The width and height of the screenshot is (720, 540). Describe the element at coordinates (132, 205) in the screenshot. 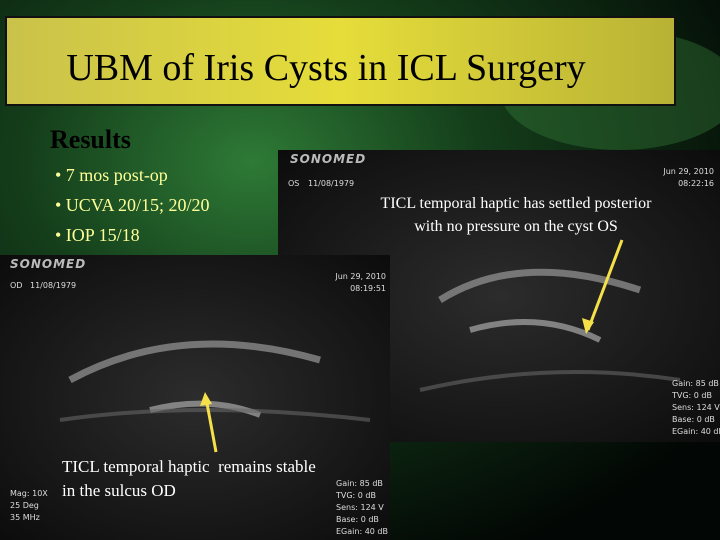

I see `bullet: • UCVA 20/15; 20/20` at that location.